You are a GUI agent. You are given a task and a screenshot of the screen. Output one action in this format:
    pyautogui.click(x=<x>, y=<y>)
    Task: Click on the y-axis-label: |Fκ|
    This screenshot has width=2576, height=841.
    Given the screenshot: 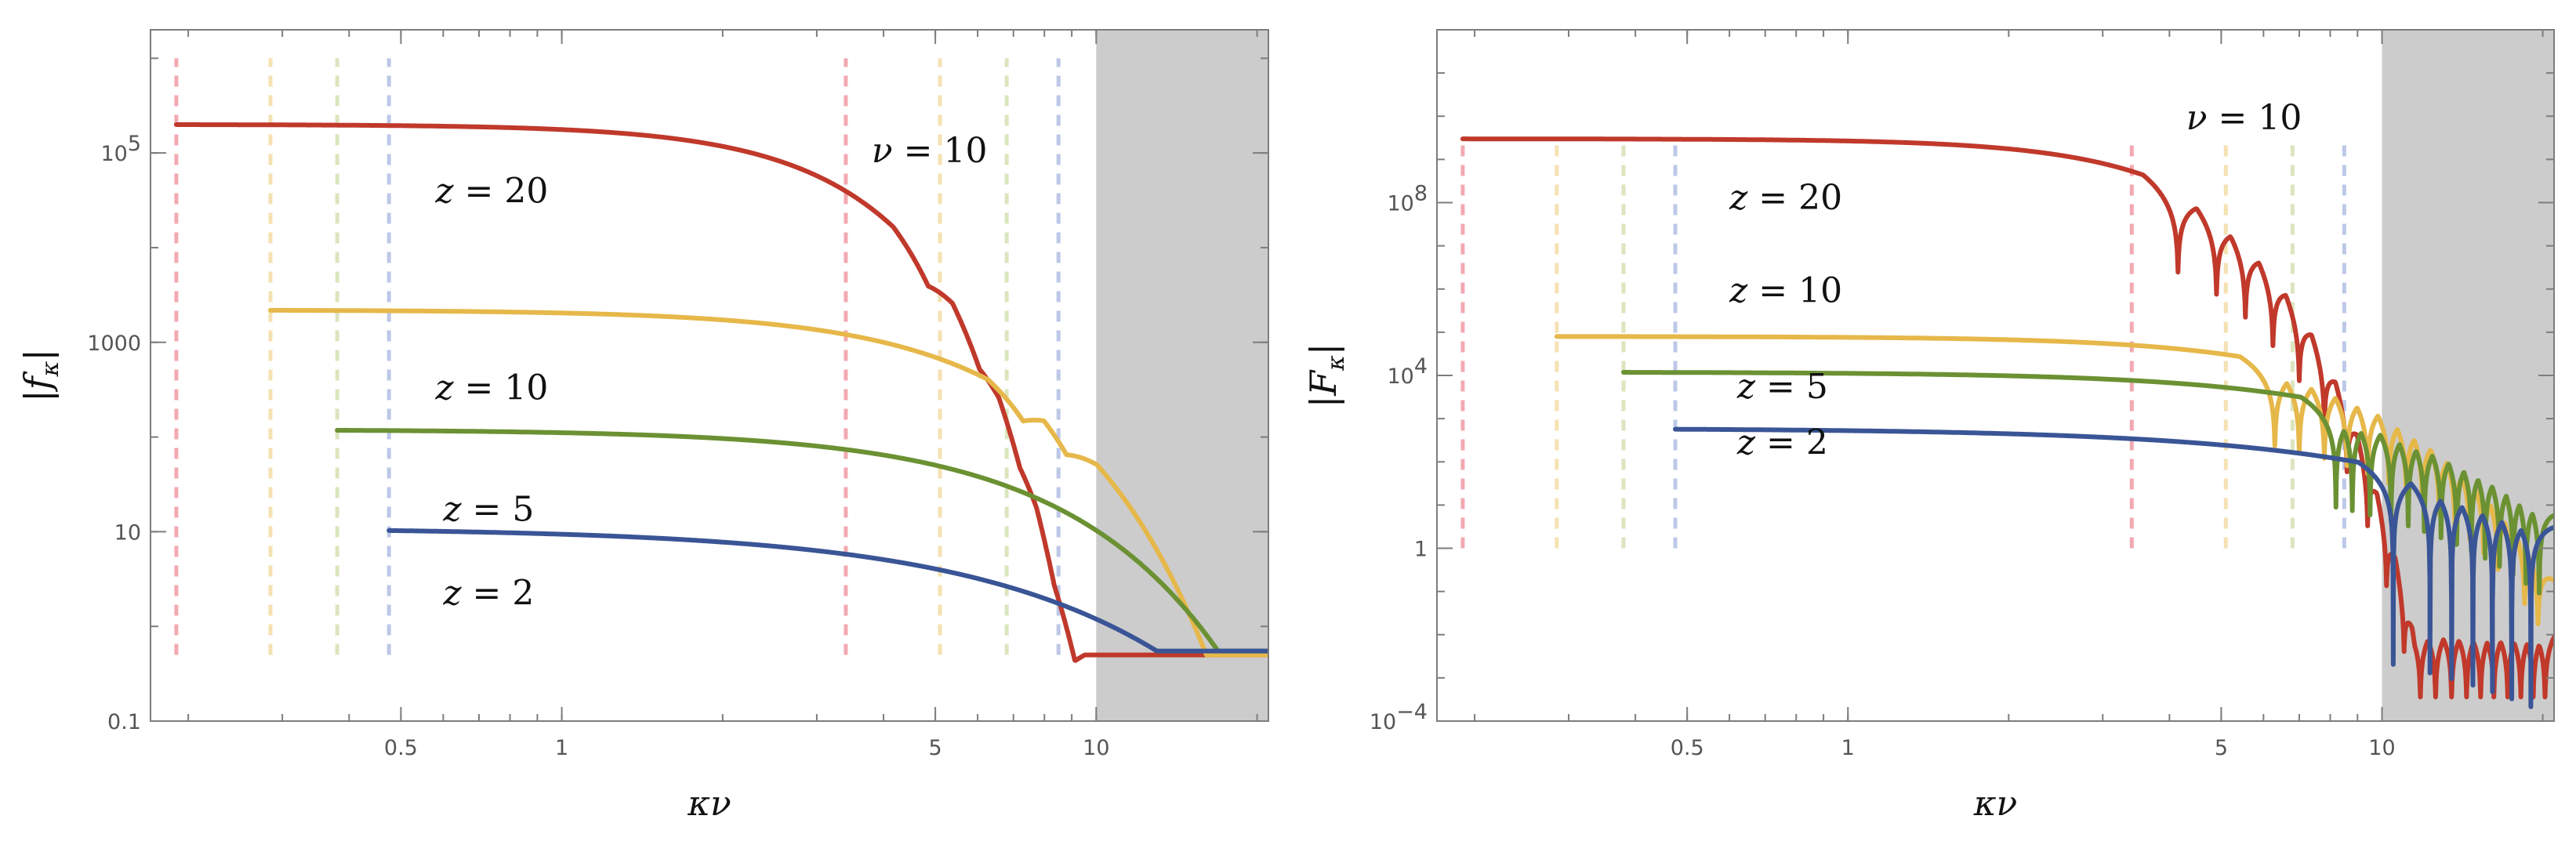 What is the action you would take?
    pyautogui.click(x=1326, y=375)
    